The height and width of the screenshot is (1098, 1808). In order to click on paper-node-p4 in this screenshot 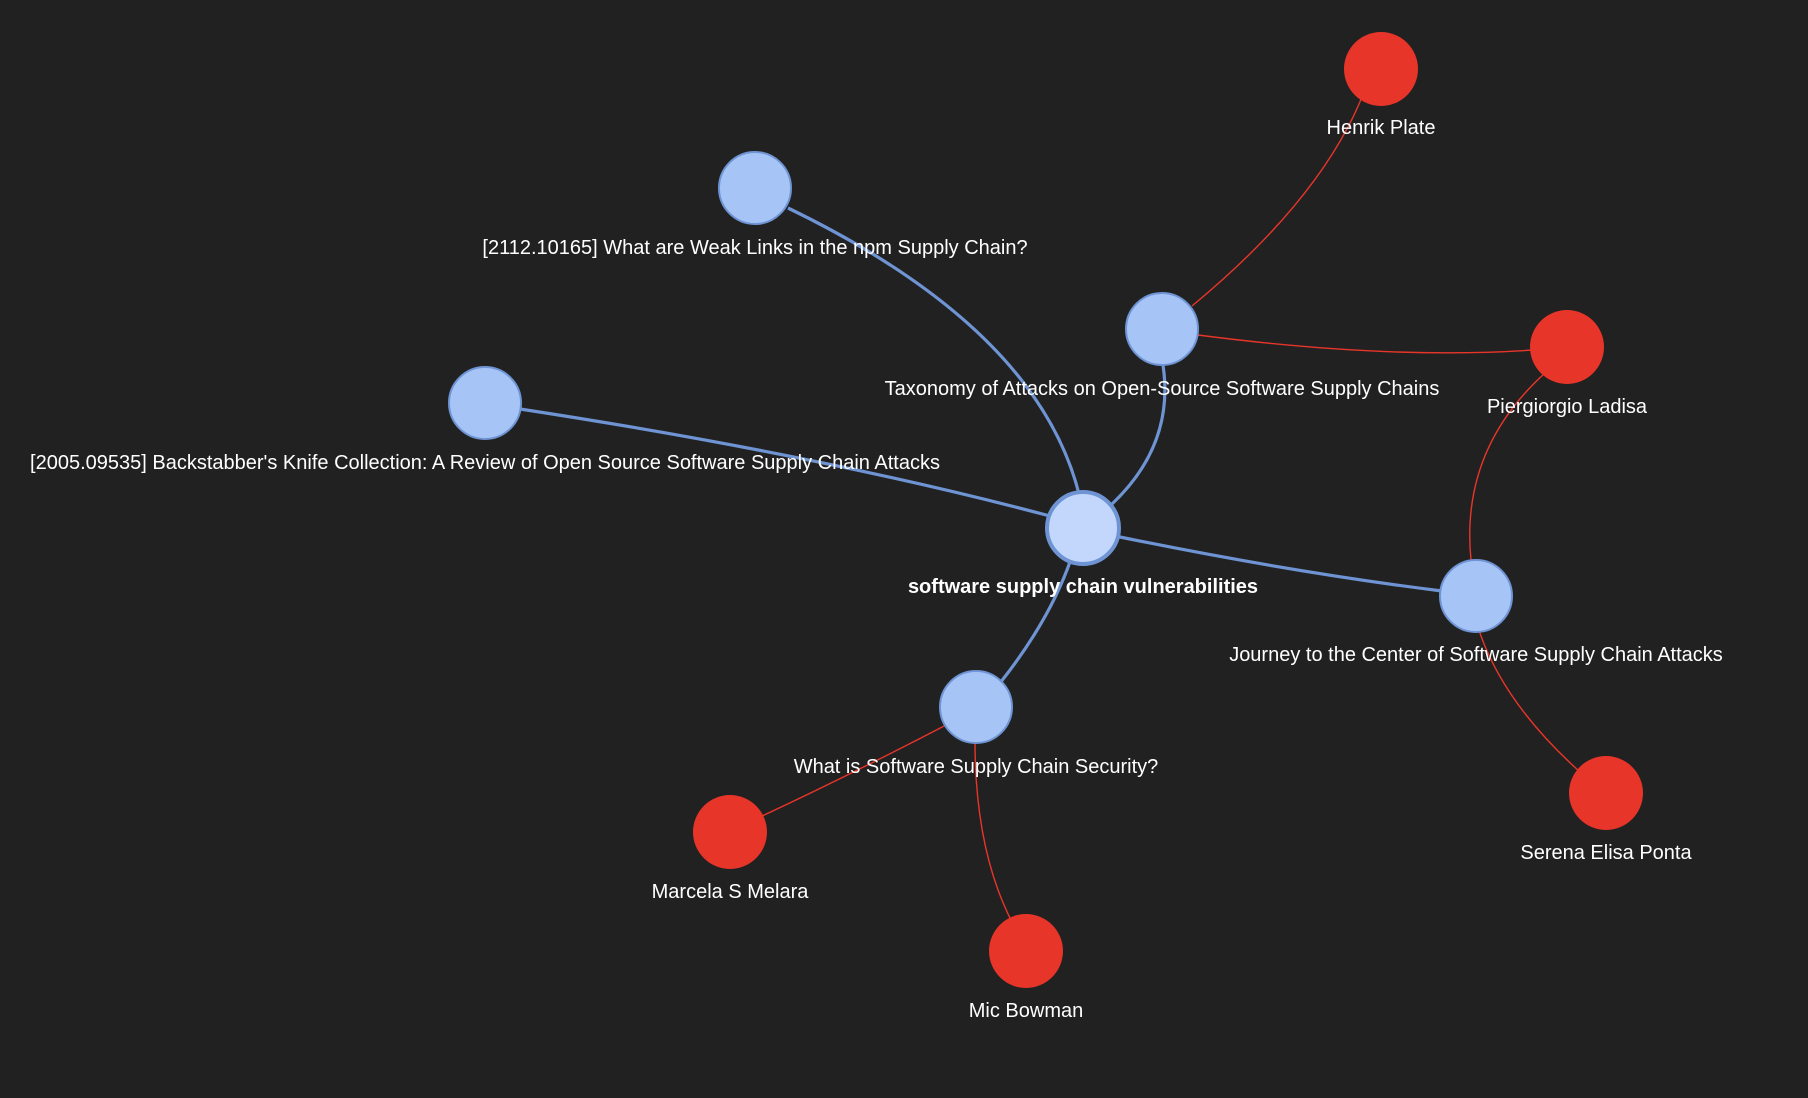, I will do `click(1476, 596)`.